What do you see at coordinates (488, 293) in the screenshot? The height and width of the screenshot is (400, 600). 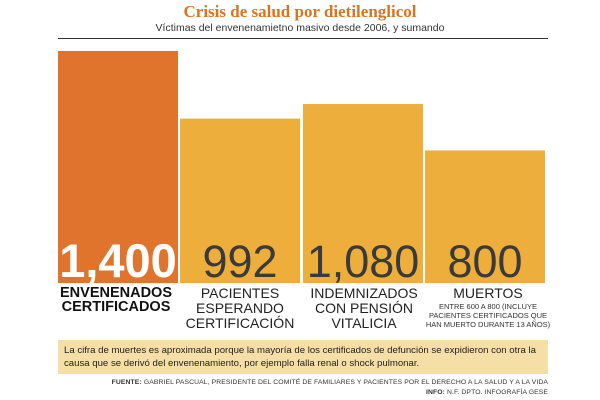 I see `category-label-line: MUERTOS` at bounding box center [488, 293].